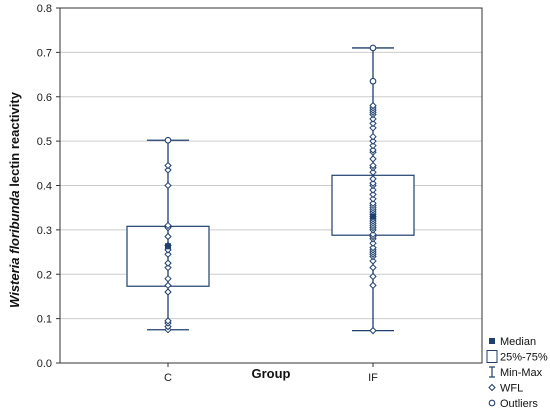 Image resolution: width=550 pixels, height=414 pixels. Describe the element at coordinates (44, 187) in the screenshot. I see `y-tick-label: 0.4` at that location.